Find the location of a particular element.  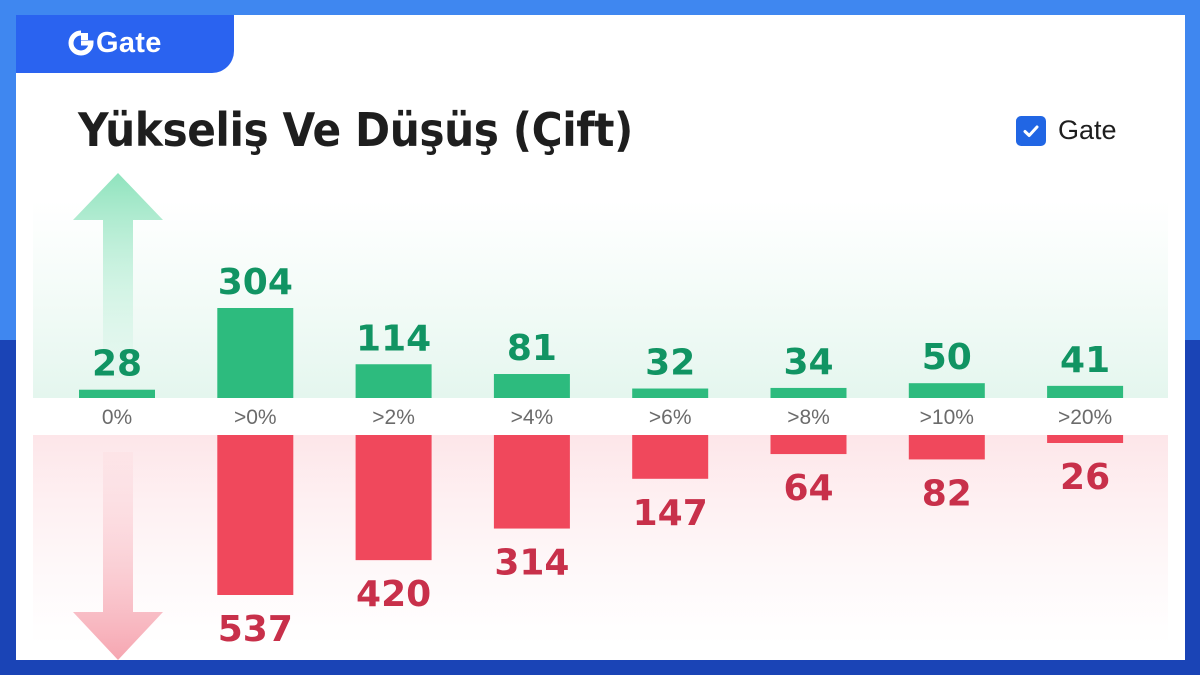

category-label: >20% is located at coordinates (1085, 417).